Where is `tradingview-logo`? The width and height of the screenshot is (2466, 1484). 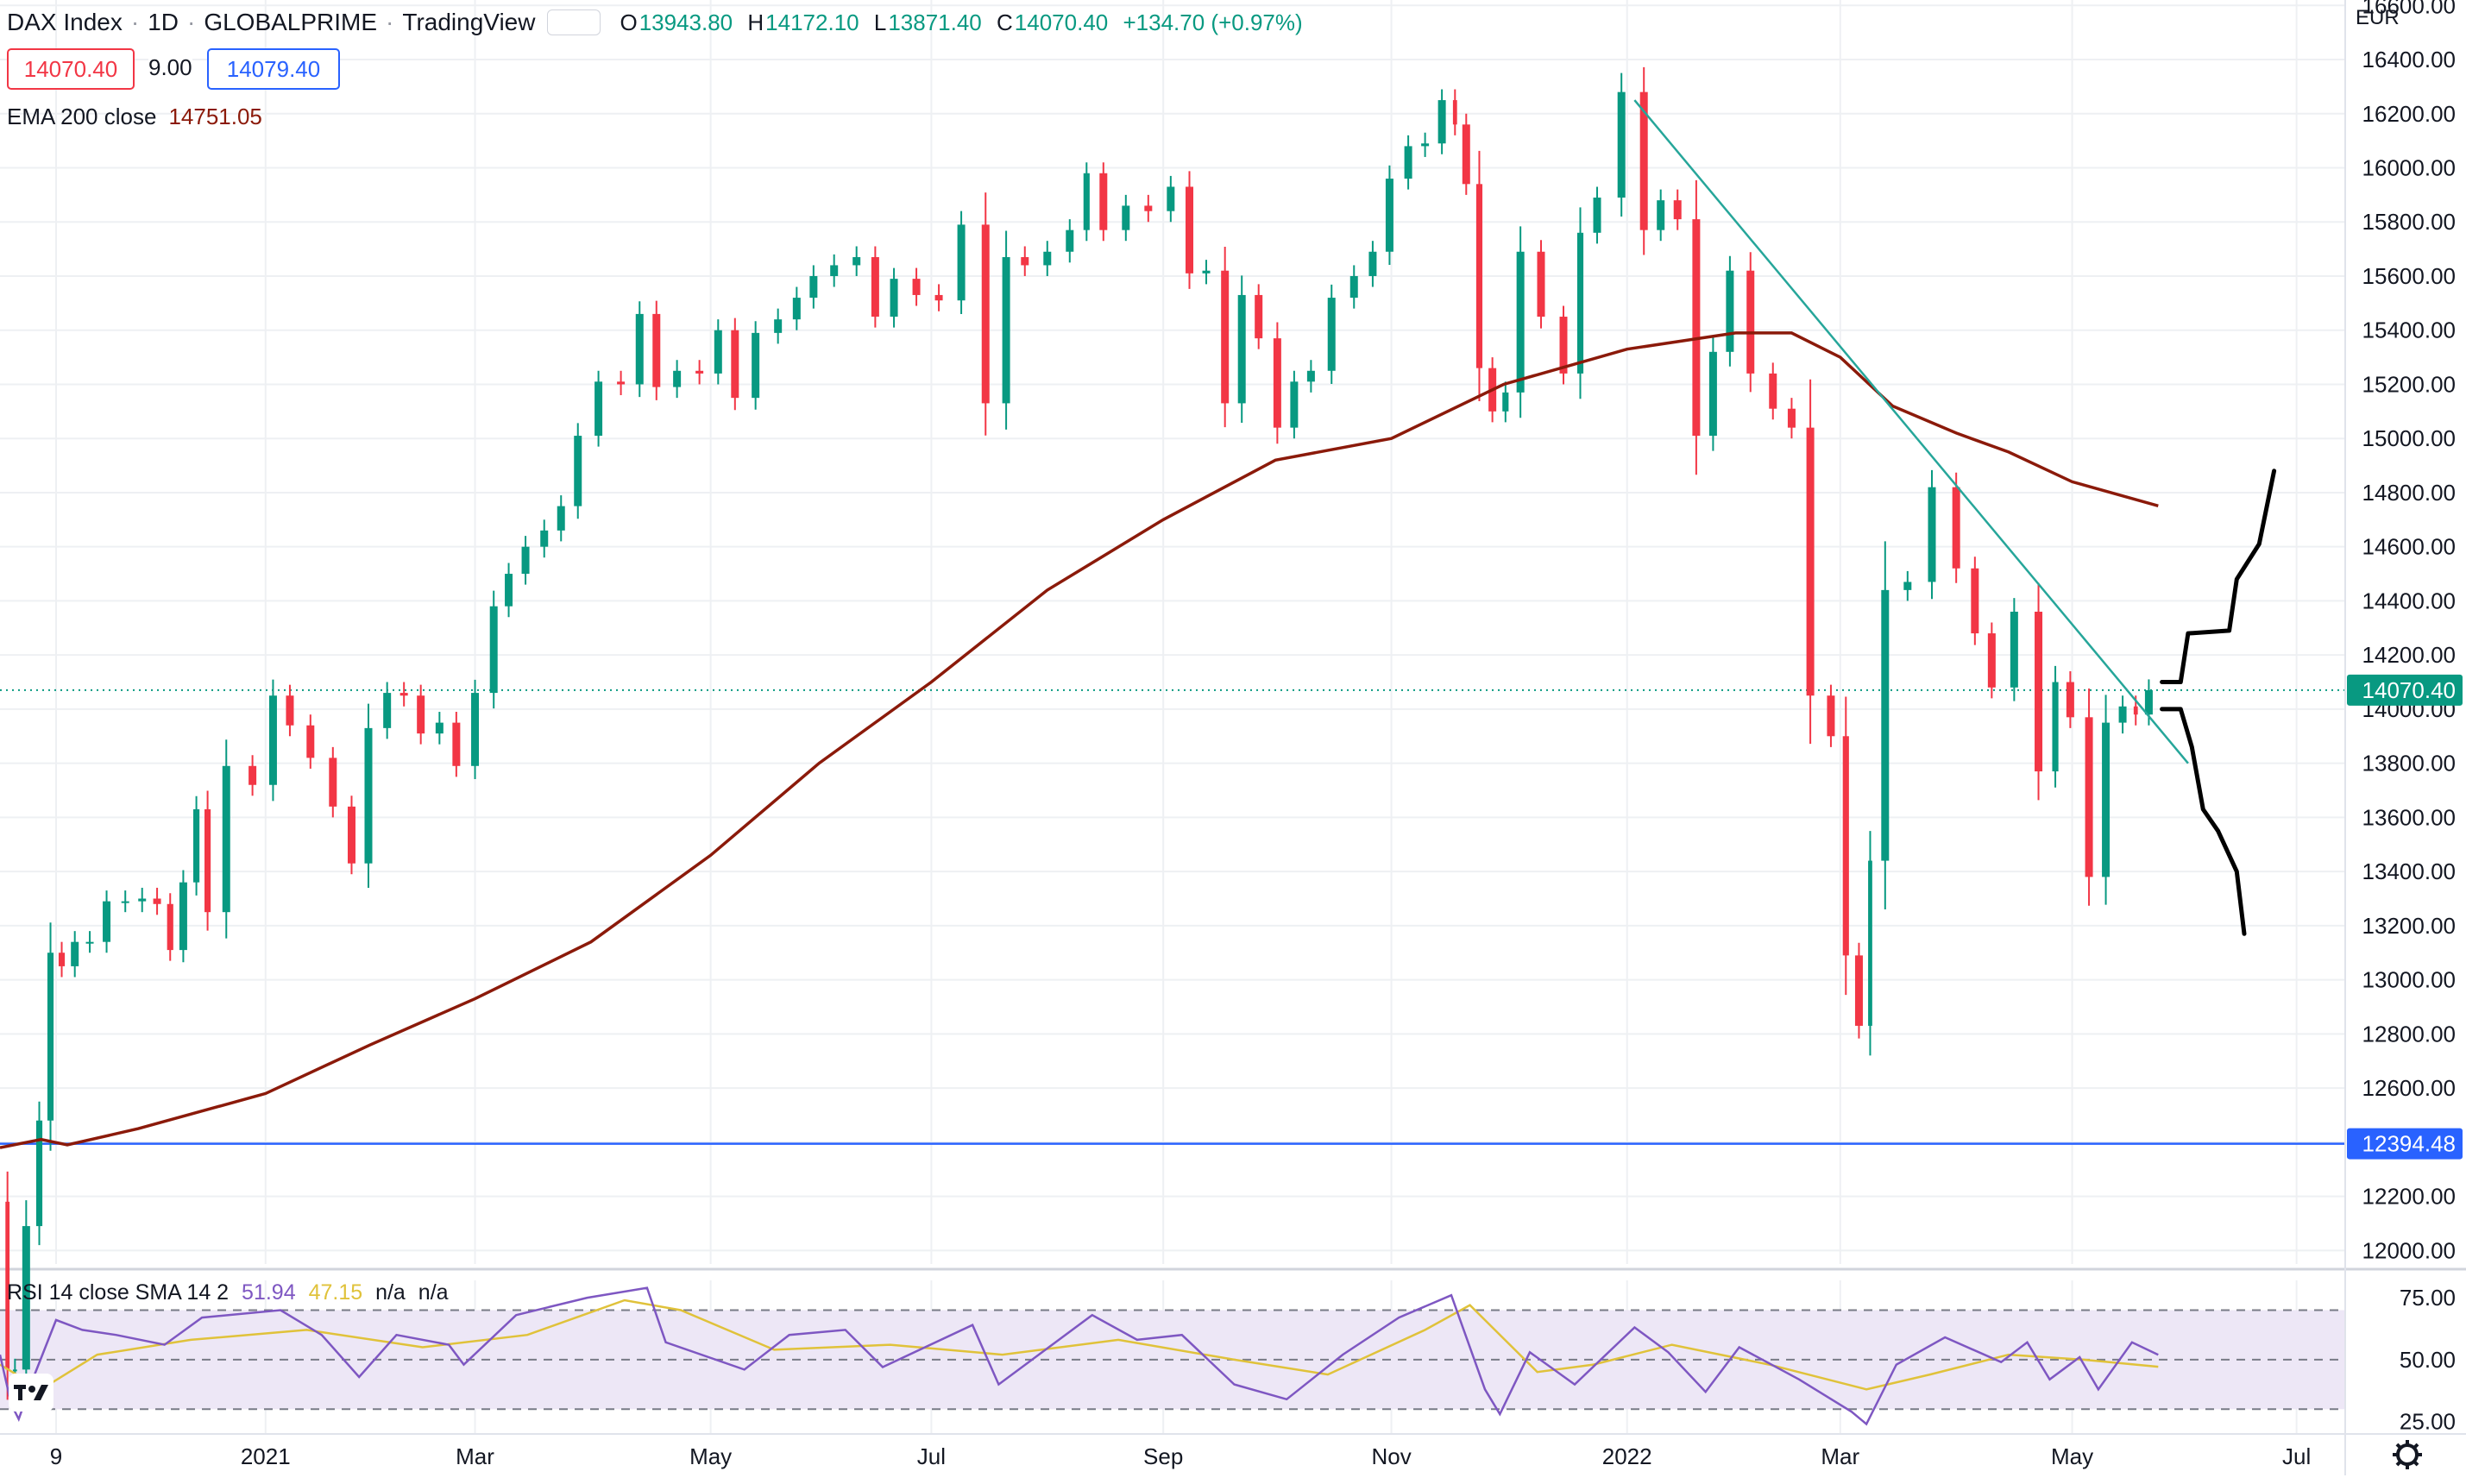
tradingview-logo is located at coordinates (31, 1393).